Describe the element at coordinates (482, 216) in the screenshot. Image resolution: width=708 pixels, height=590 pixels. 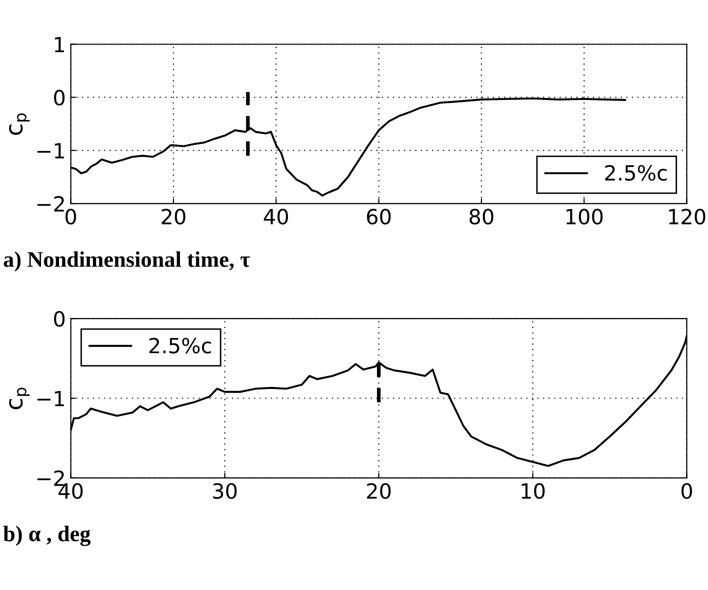
I see `x-tick-label: 80` at that location.